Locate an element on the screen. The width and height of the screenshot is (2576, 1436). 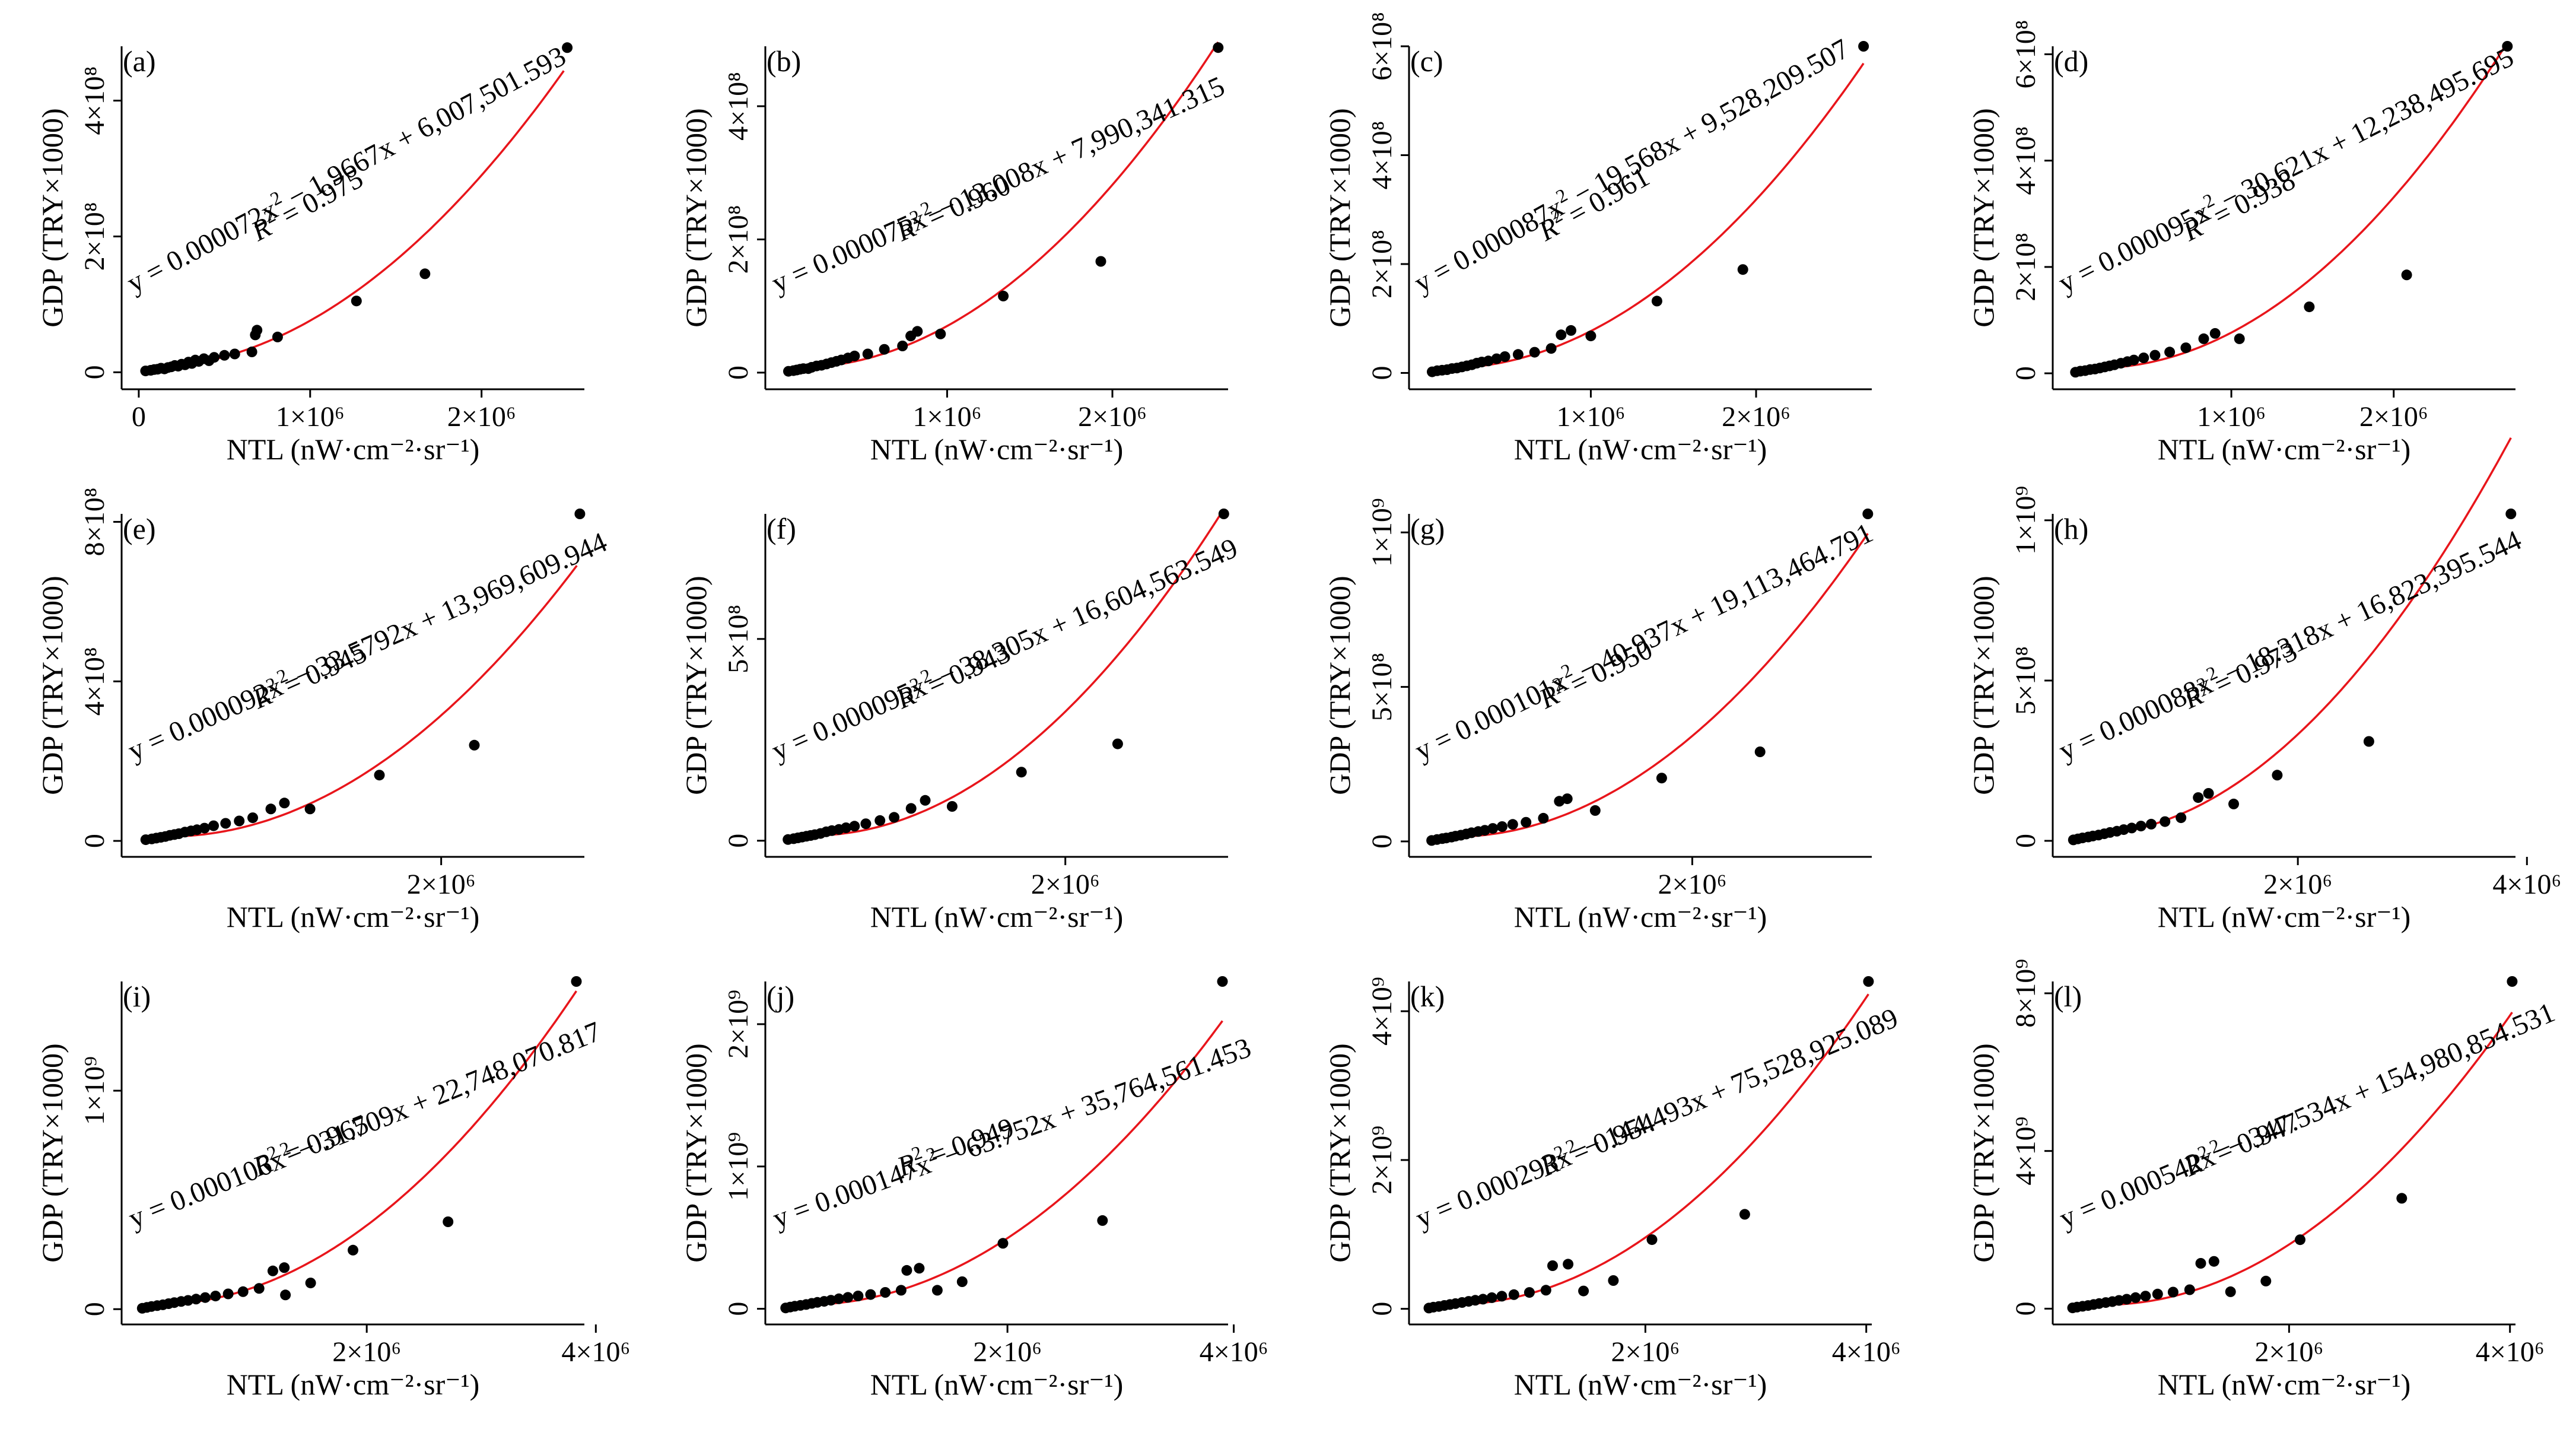
r-squared: R2 = 0.949 is located at coordinates (955, 1146).